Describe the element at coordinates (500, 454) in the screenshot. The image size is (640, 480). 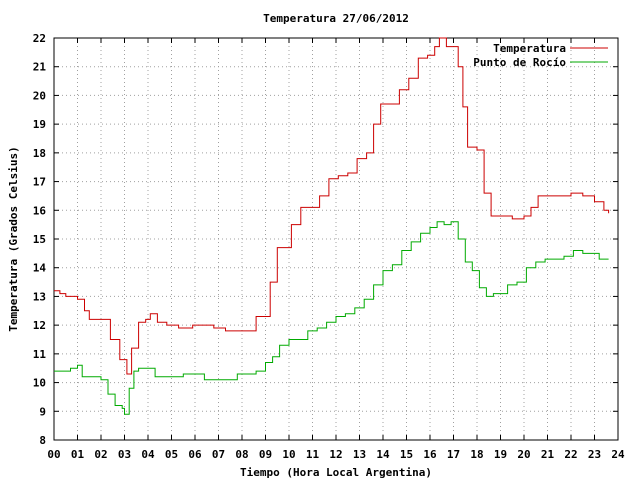
I see `x-tick-label: 19` at that location.